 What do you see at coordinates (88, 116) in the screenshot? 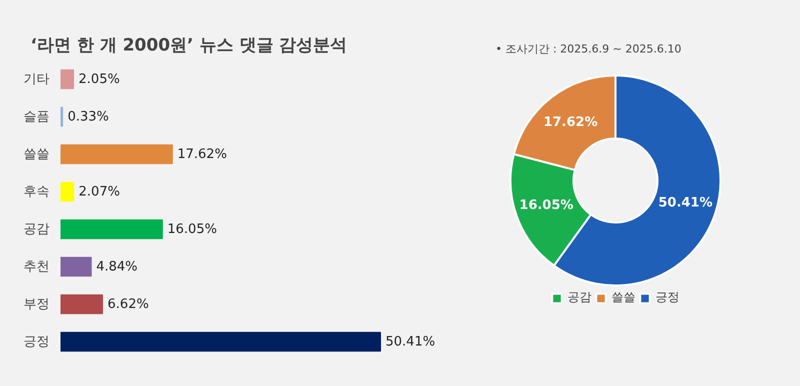
I see `data-label: 0.33%` at bounding box center [88, 116].